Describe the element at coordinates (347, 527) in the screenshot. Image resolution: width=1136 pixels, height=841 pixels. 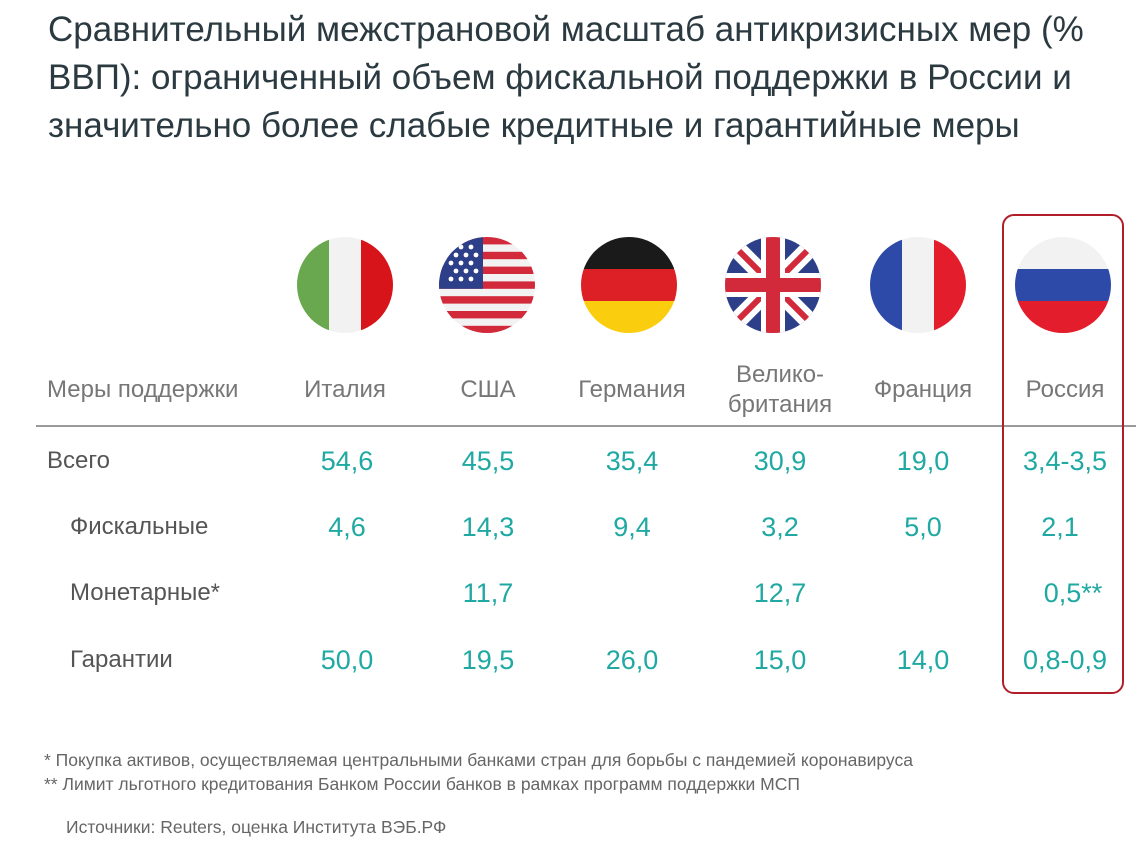
I see `table-cell: 4,6` at that location.